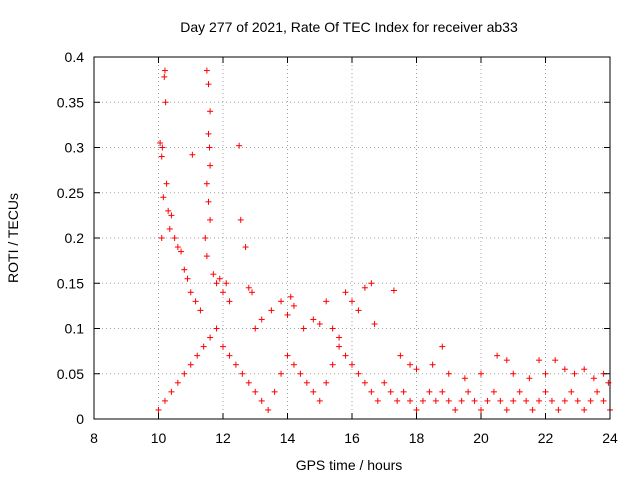  I want to click on x-axis-title: GPS time / hours, so click(349, 465).